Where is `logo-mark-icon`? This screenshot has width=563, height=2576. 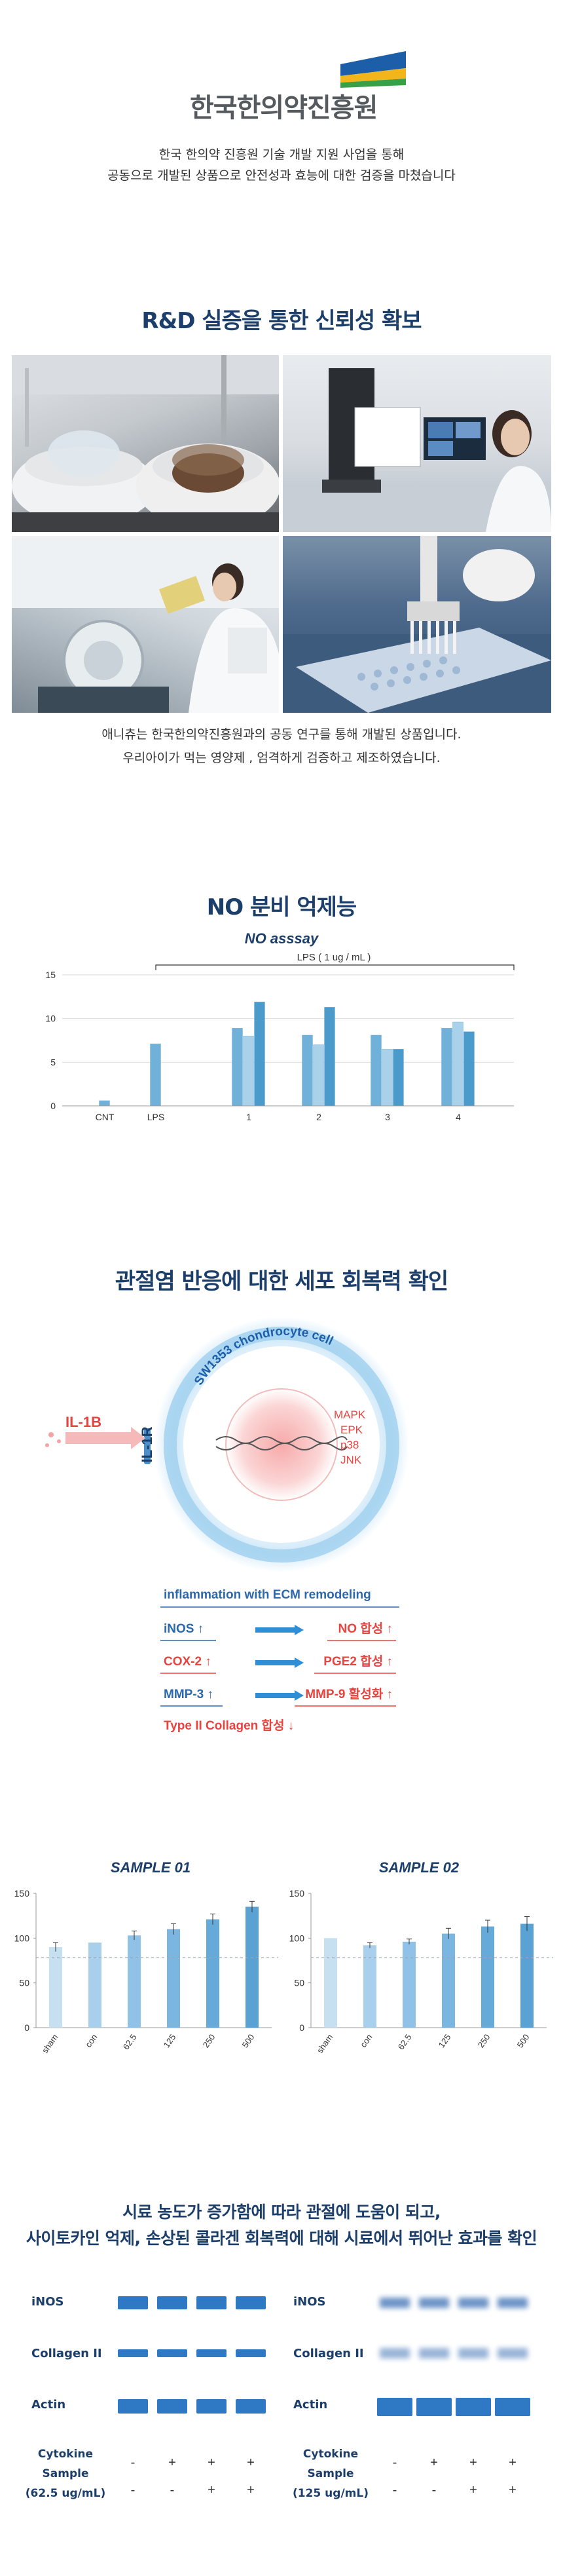 logo-mark-icon is located at coordinates (373, 69).